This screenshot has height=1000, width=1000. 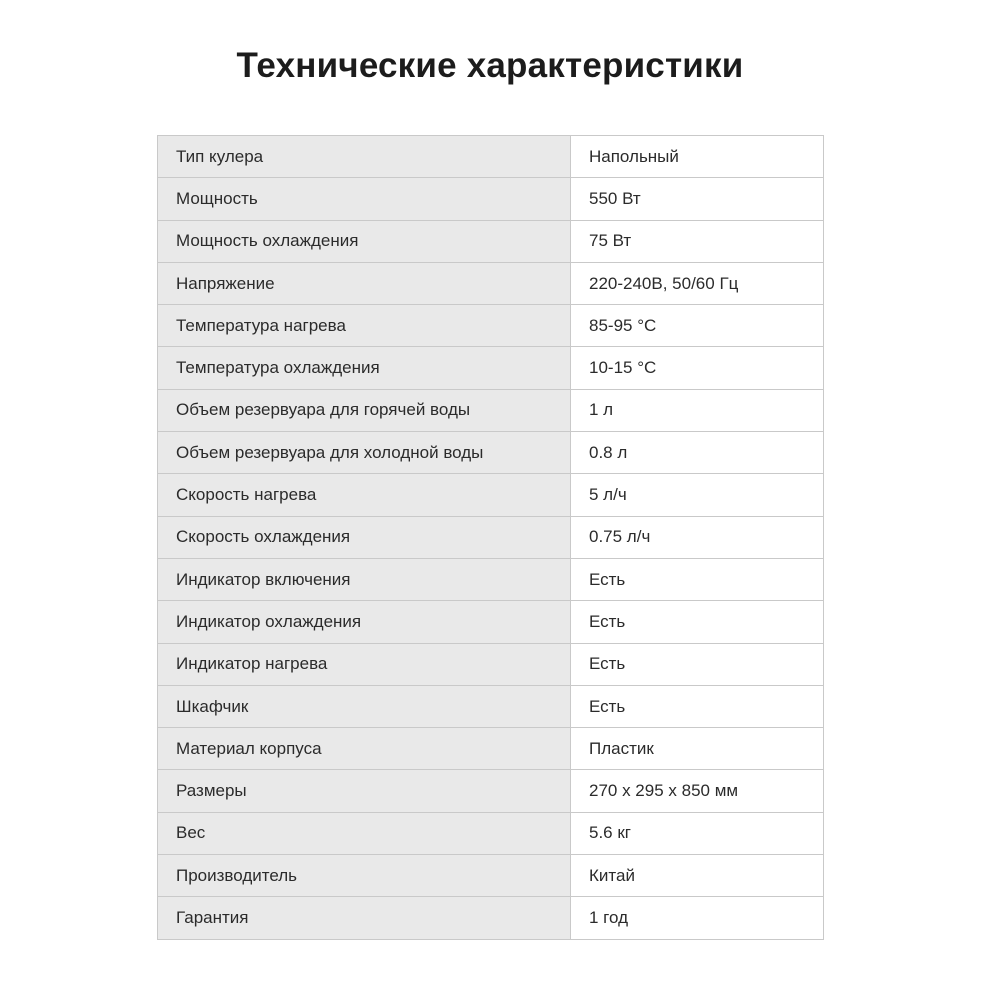 I want to click on spec-label: Мощность охлаждения, so click(x=364, y=241).